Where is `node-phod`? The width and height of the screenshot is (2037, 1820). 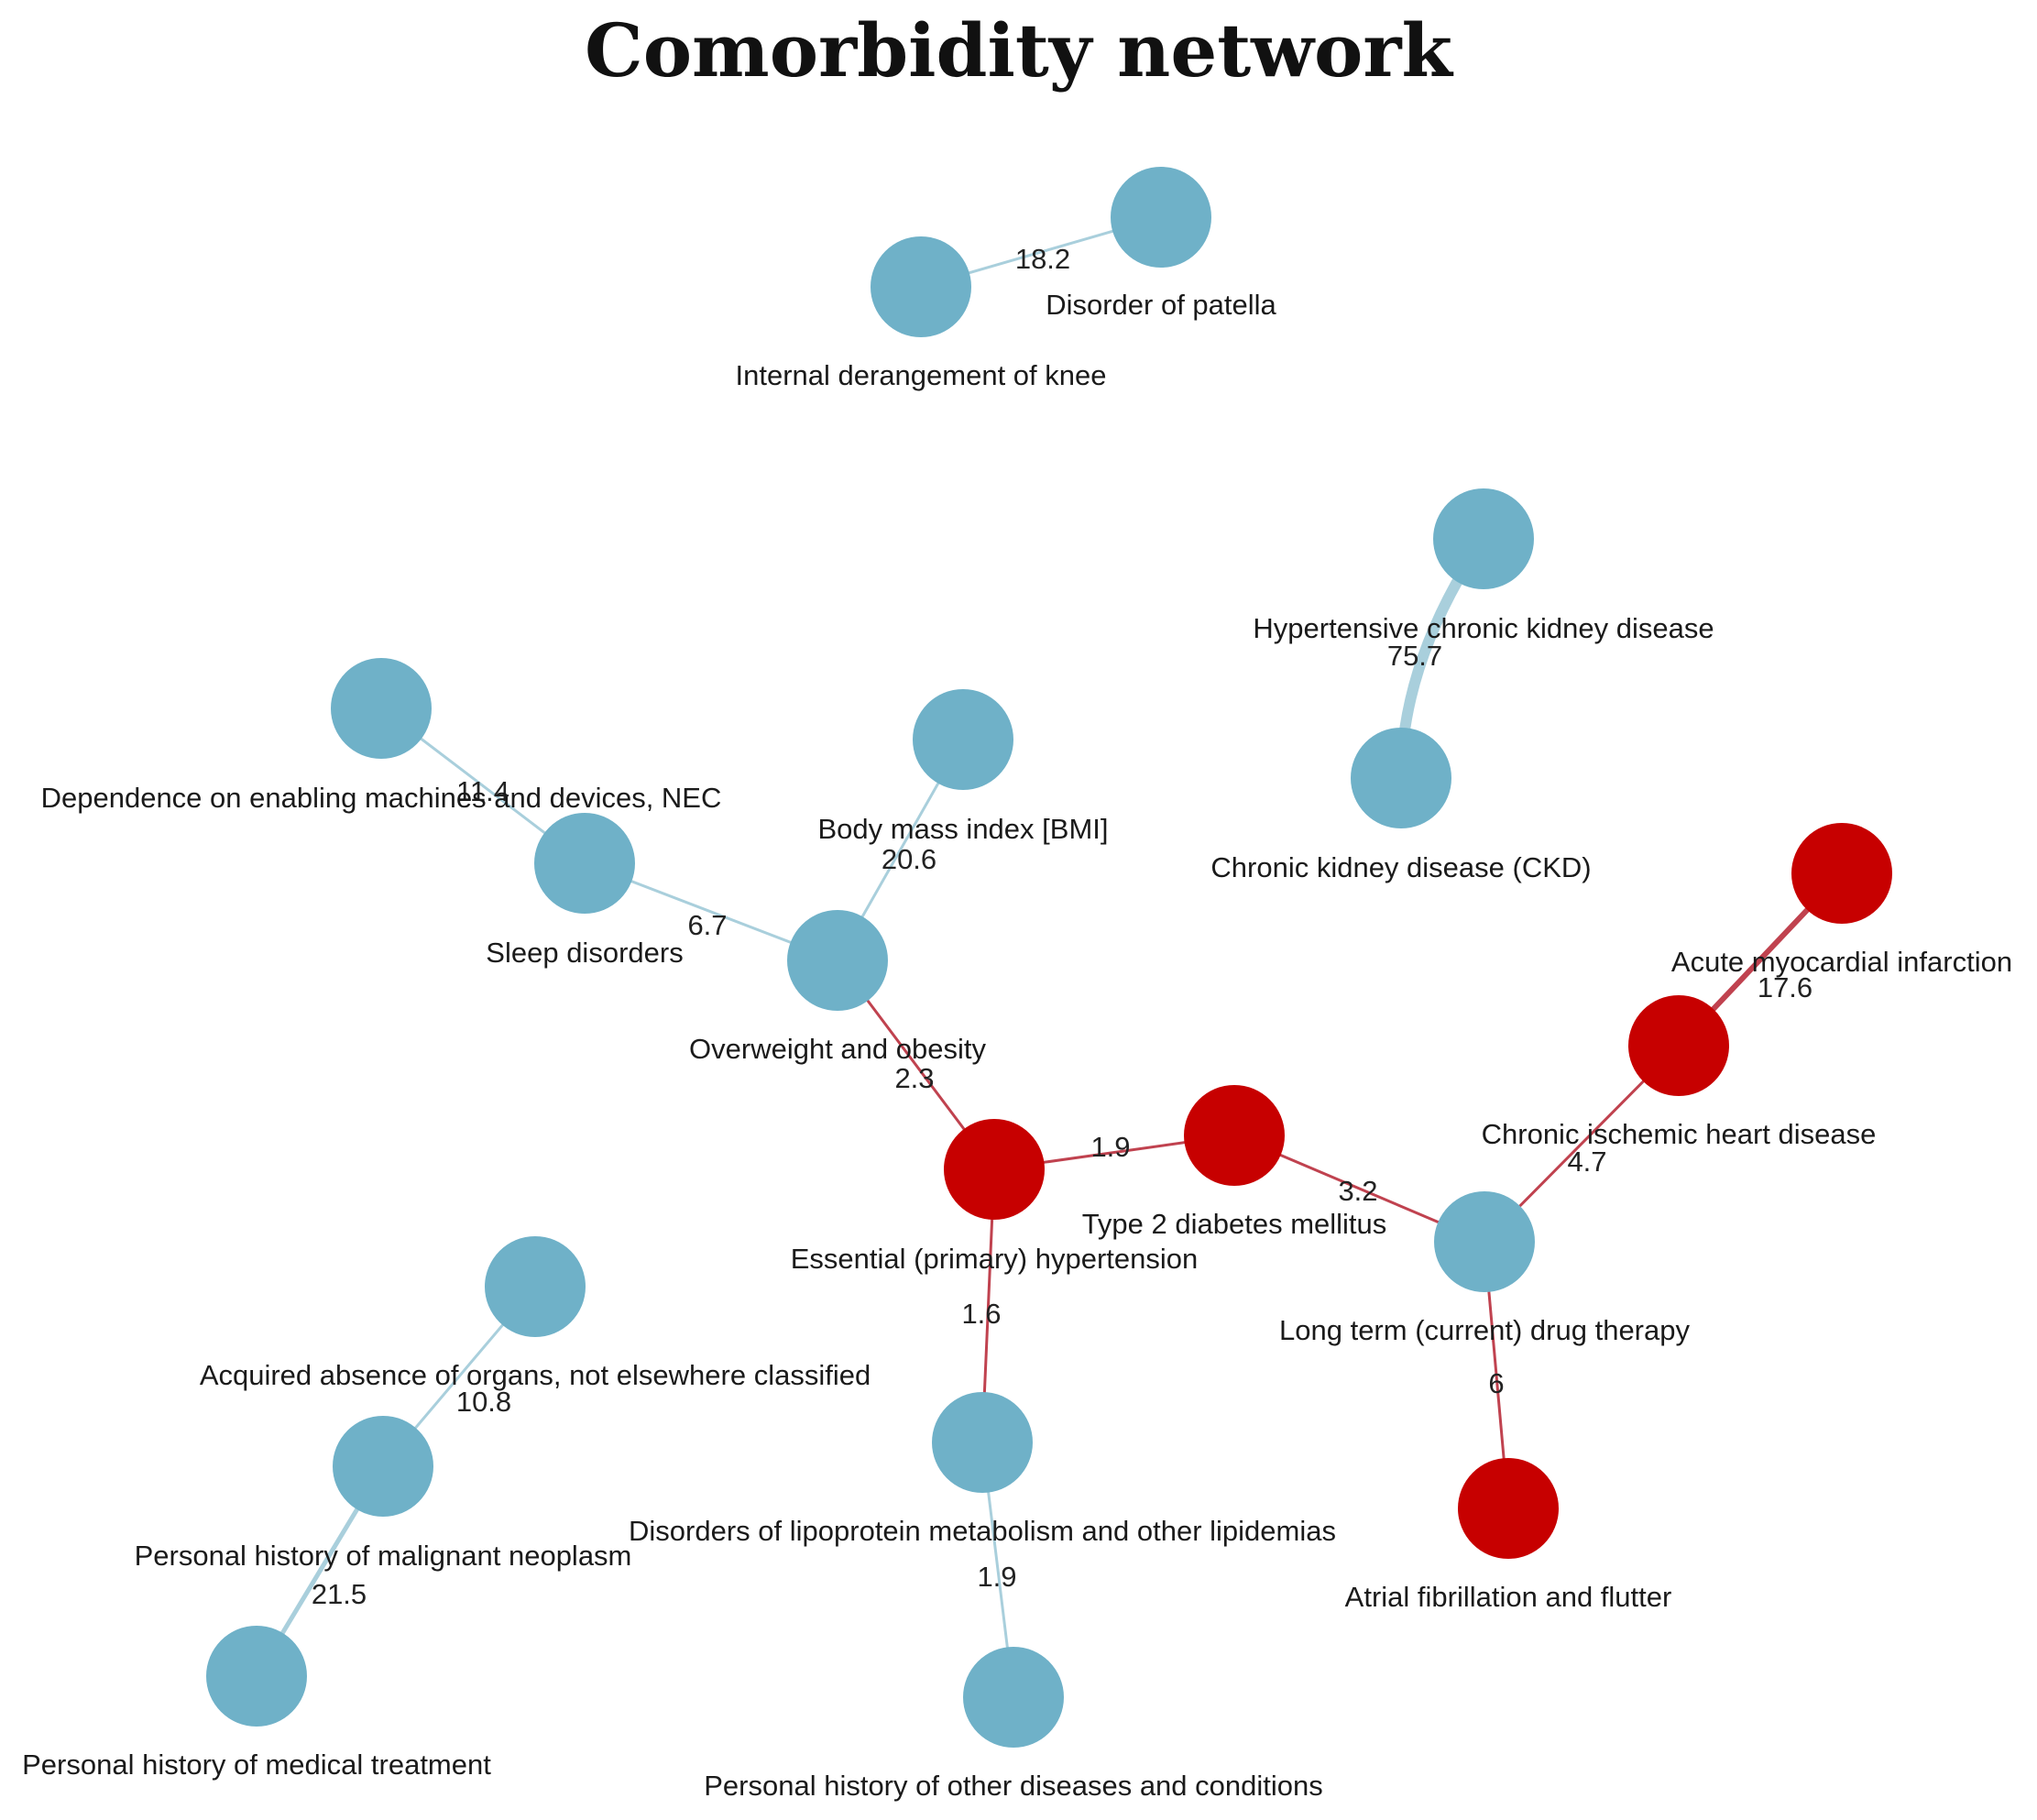 node-phod is located at coordinates (1013, 1697).